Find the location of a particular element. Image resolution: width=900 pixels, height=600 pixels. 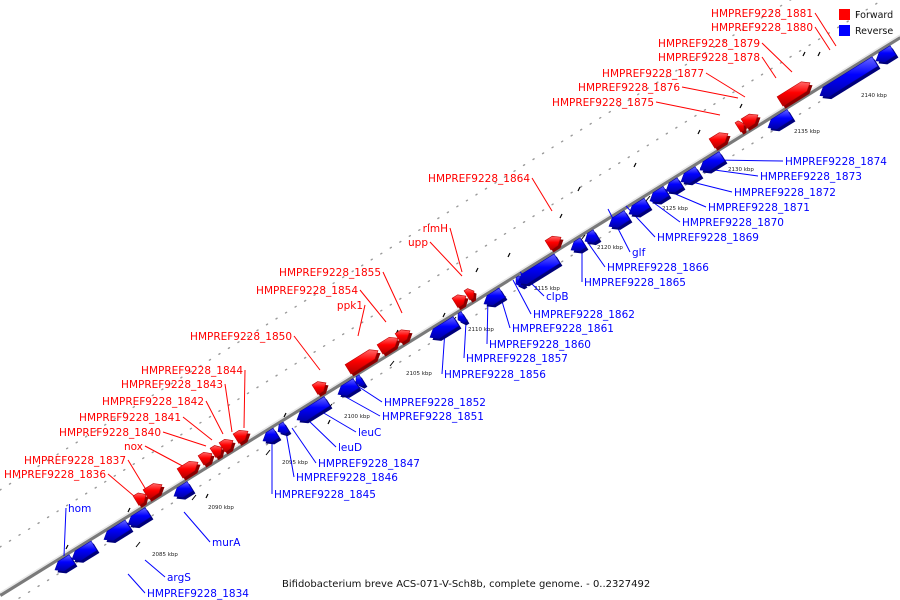

gene-label-hmpref9228-1847: HMPREF9228_1847 is located at coordinates (369, 464).